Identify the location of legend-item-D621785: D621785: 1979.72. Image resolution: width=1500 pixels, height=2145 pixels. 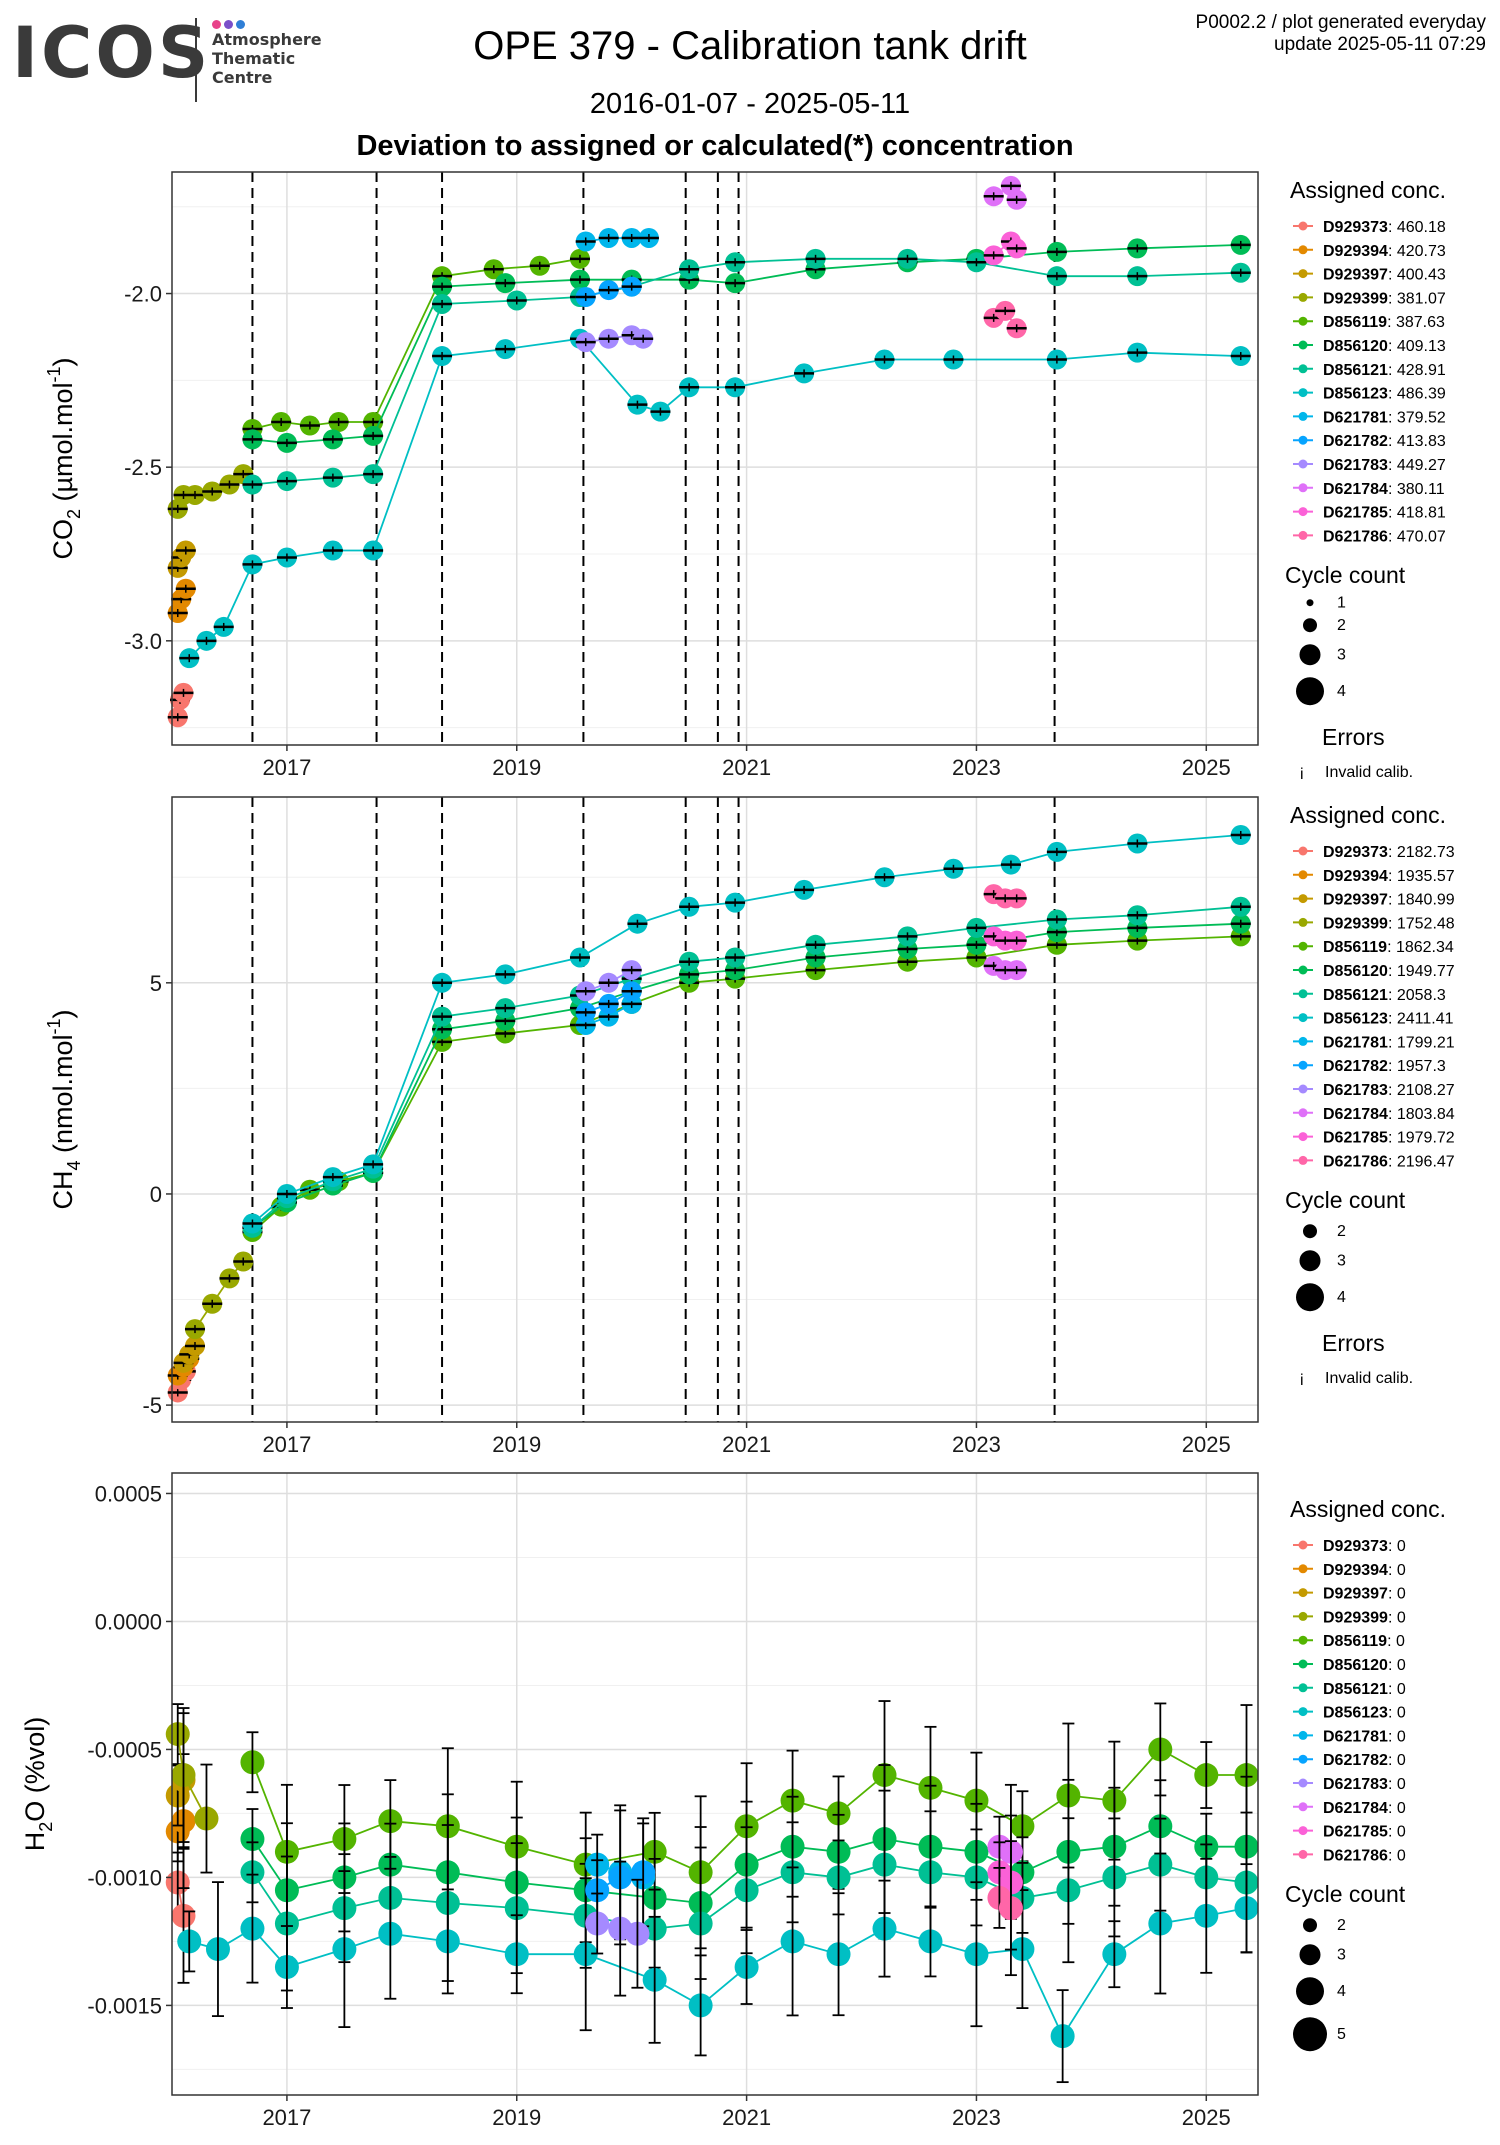
(1374, 1138).